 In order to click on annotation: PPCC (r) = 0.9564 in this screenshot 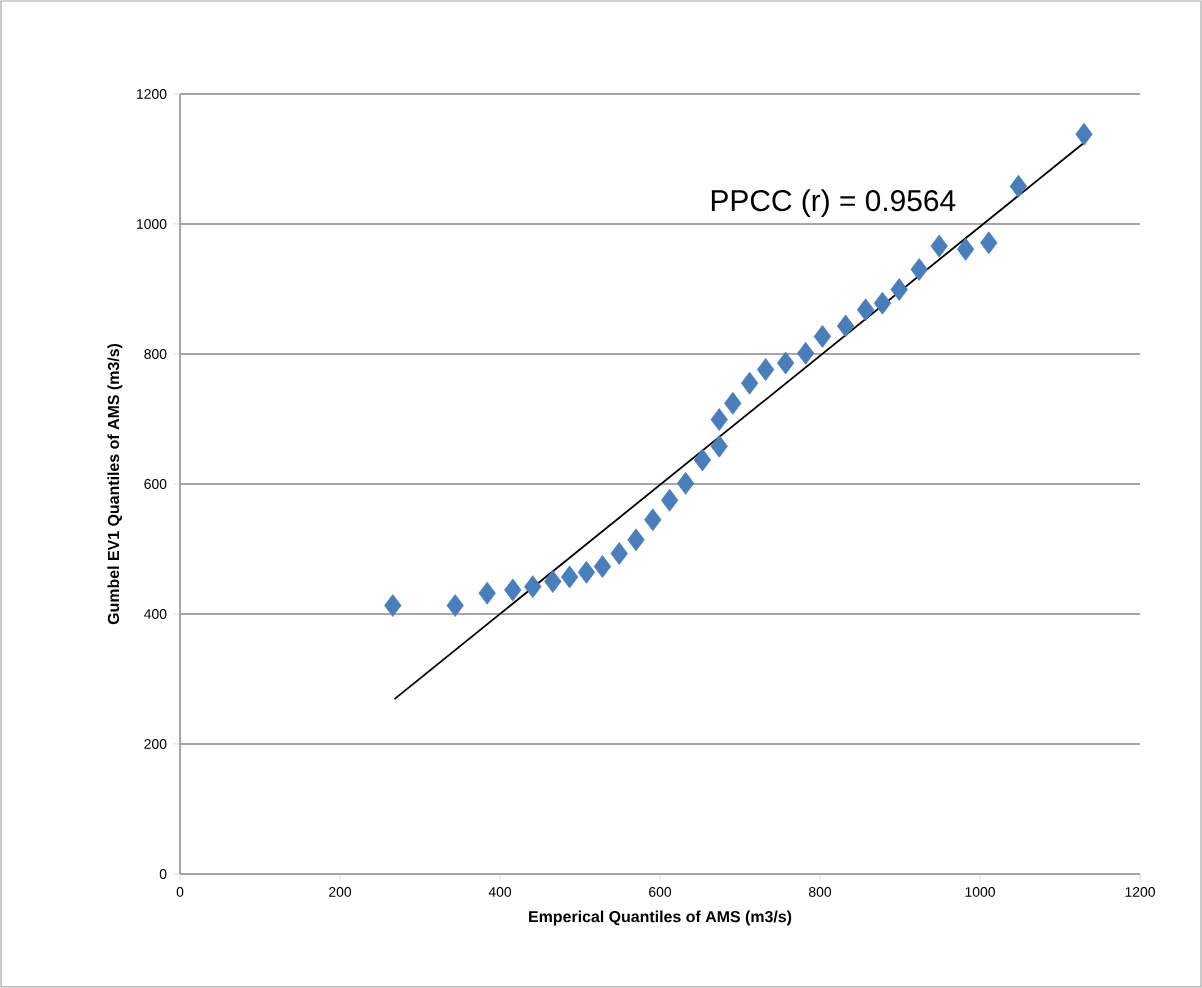, I will do `click(833, 203)`.